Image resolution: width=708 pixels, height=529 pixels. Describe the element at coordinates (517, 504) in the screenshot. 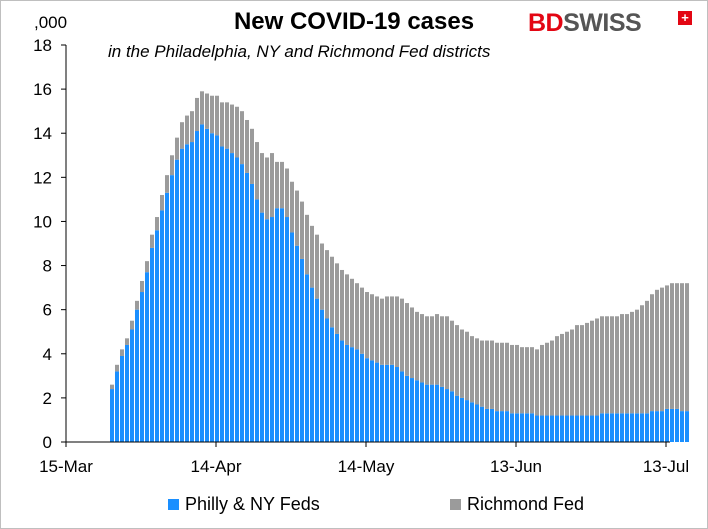

I see `legend-item-richmond: Richmond Fed` at that location.